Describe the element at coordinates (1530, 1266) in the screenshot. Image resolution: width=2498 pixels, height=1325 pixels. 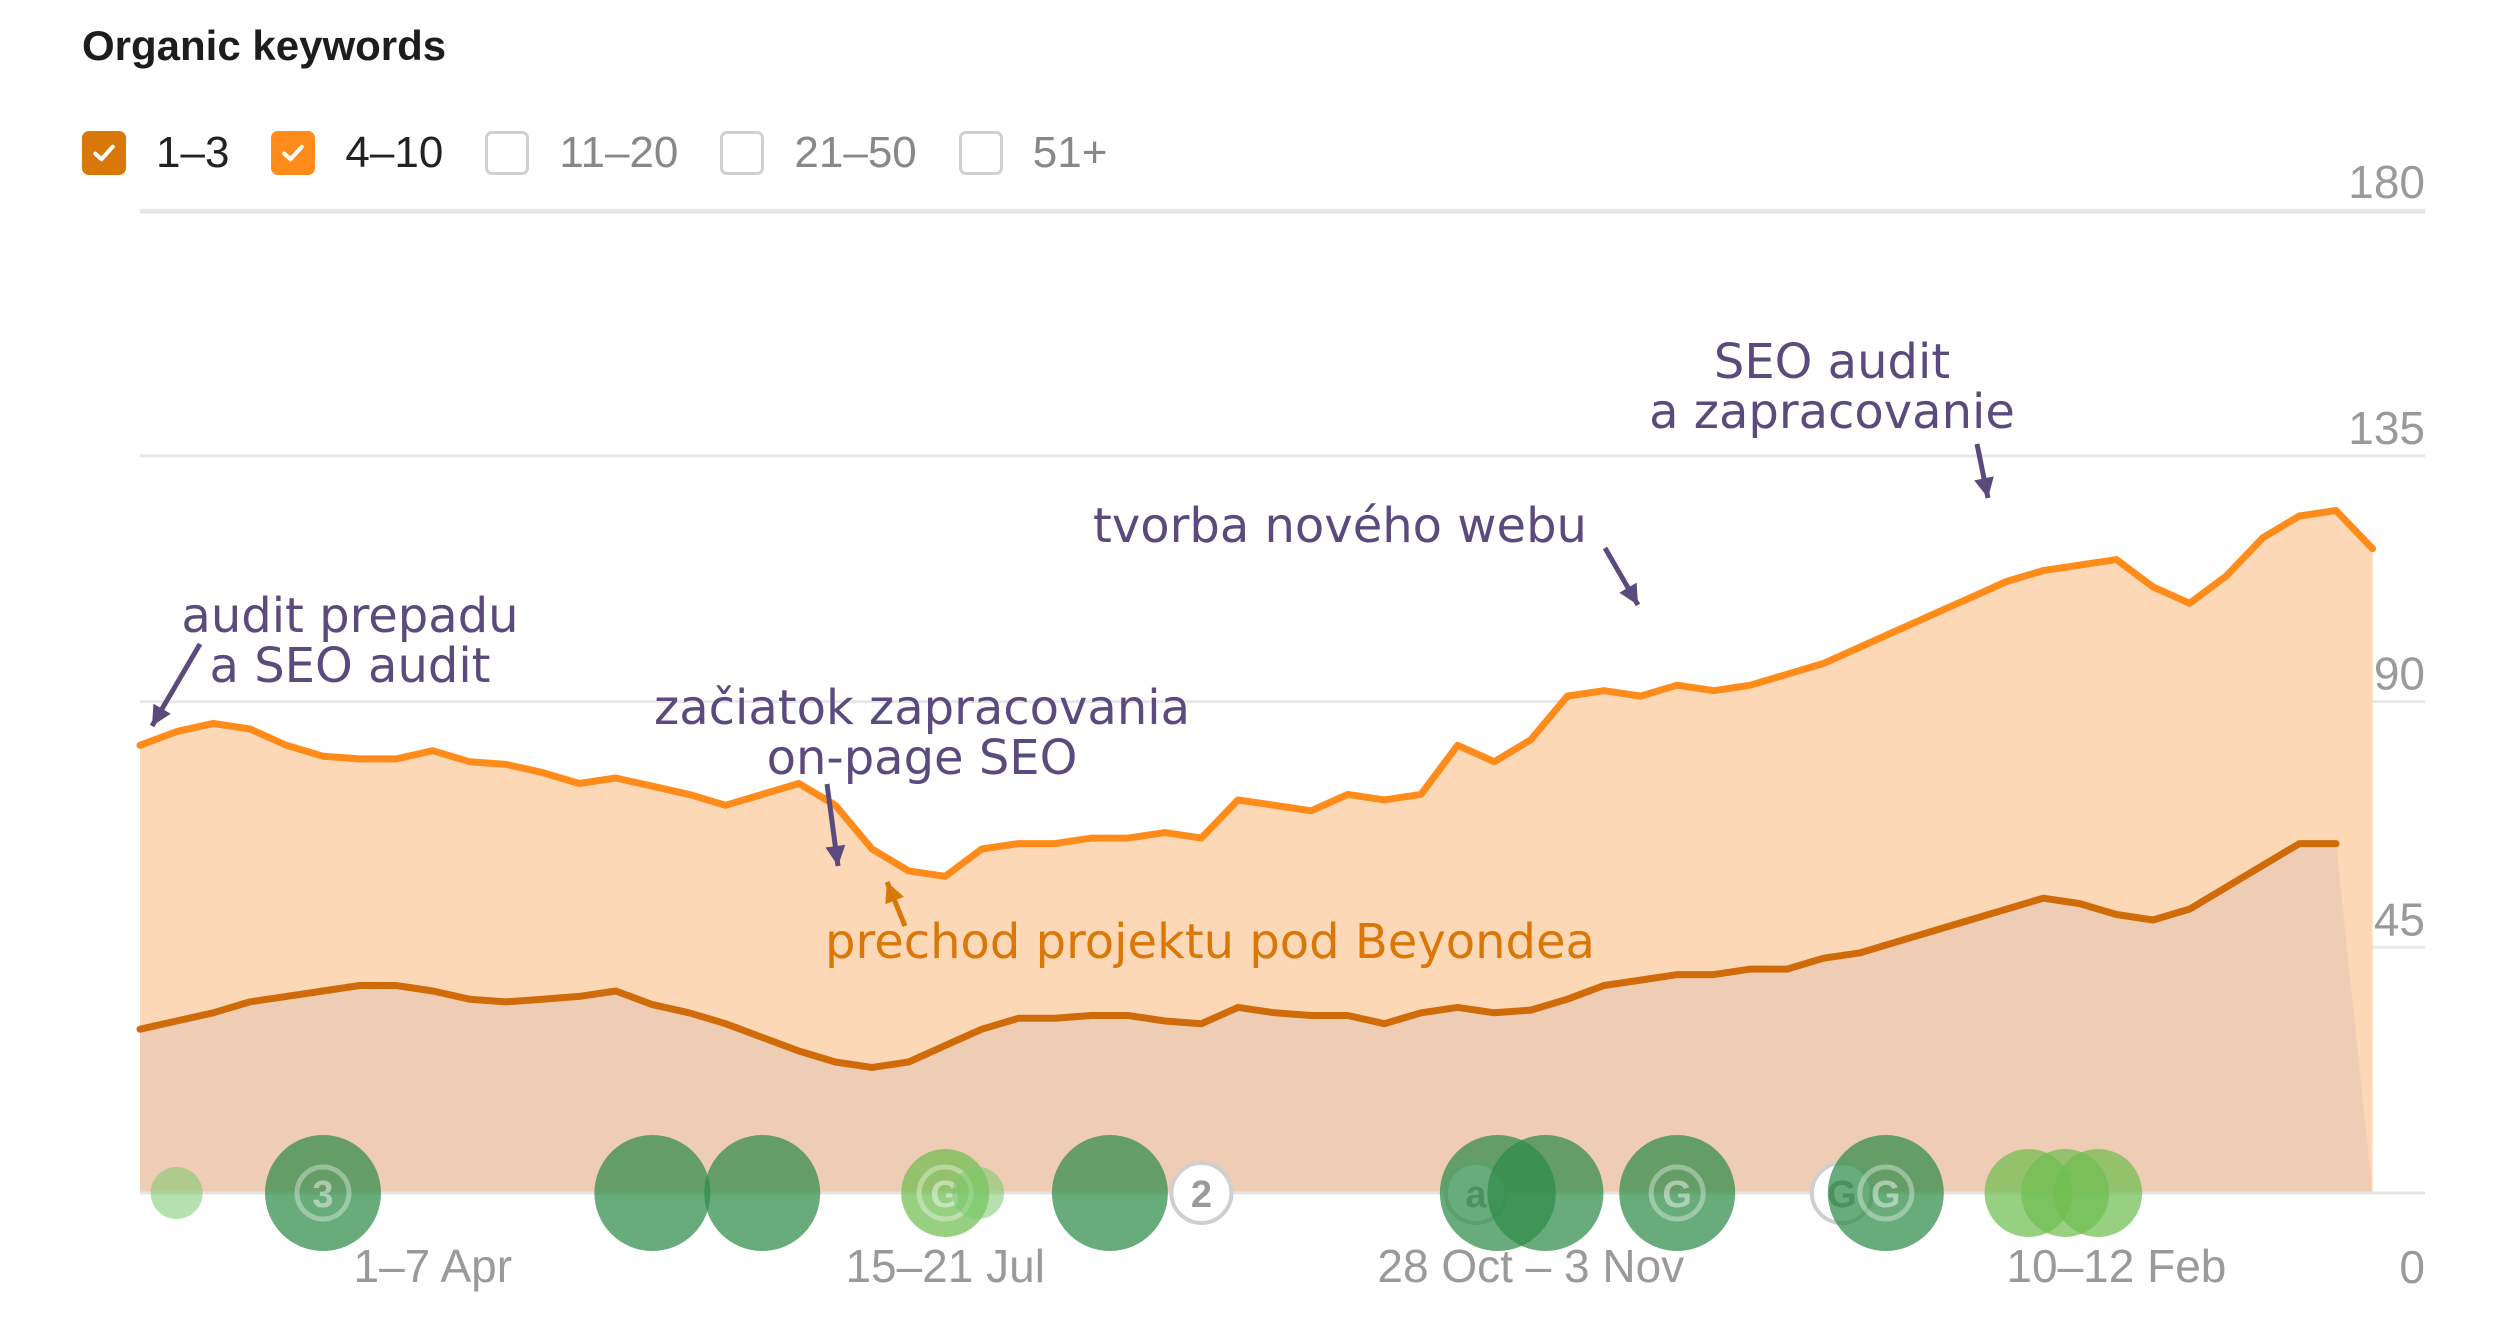
I see `x-tick-label: 28 Oct – 3 Nov` at that location.